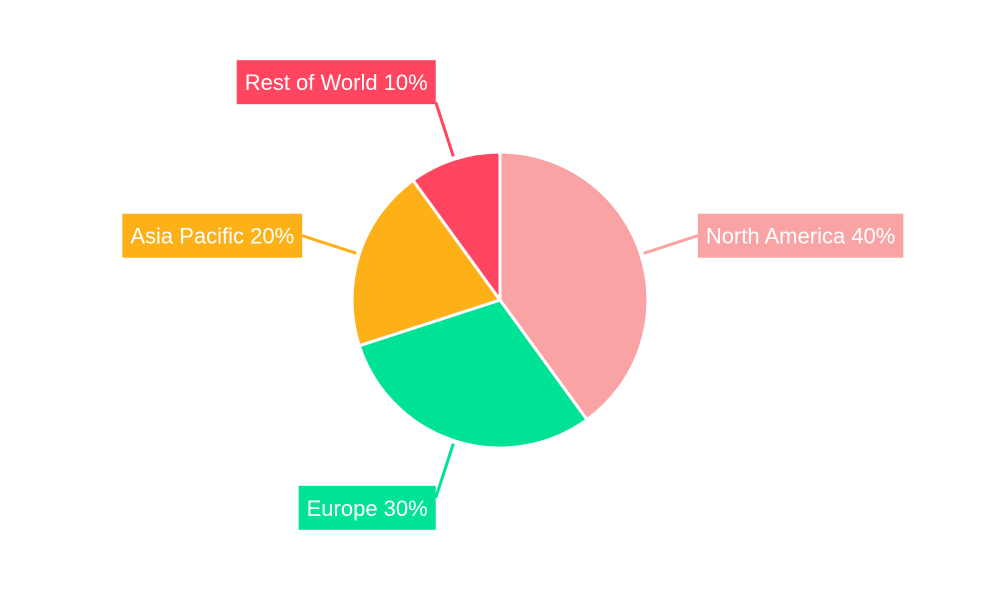 The image size is (1000, 600). Describe the element at coordinates (456, 227) in the screenshot. I see `pie-slice-rest-of-world` at that location.